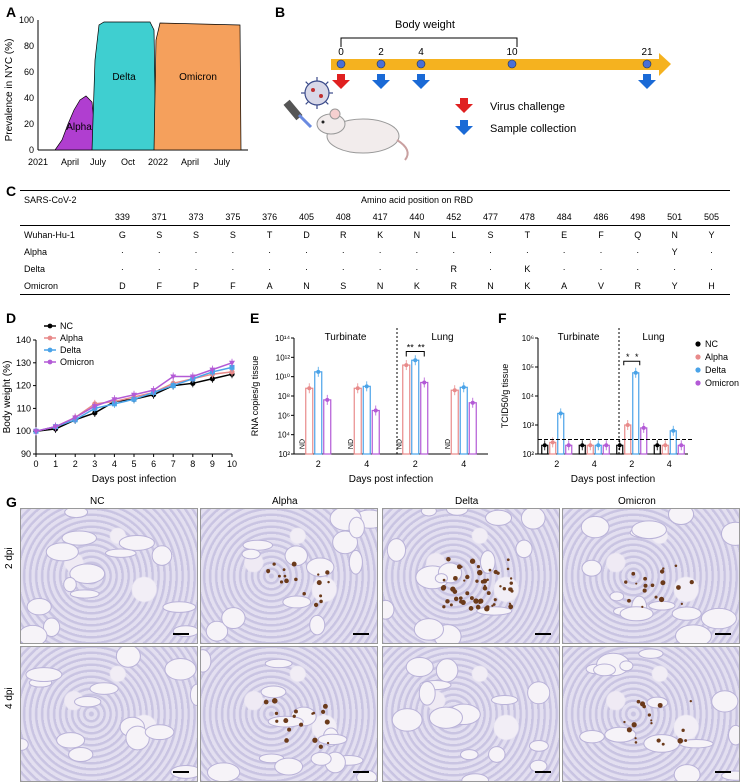 Image resolution: width=747 pixels, height=784 pixels. Describe the element at coordinates (425, 25) in the screenshot. I see `timeline-title: Body weight` at that location.